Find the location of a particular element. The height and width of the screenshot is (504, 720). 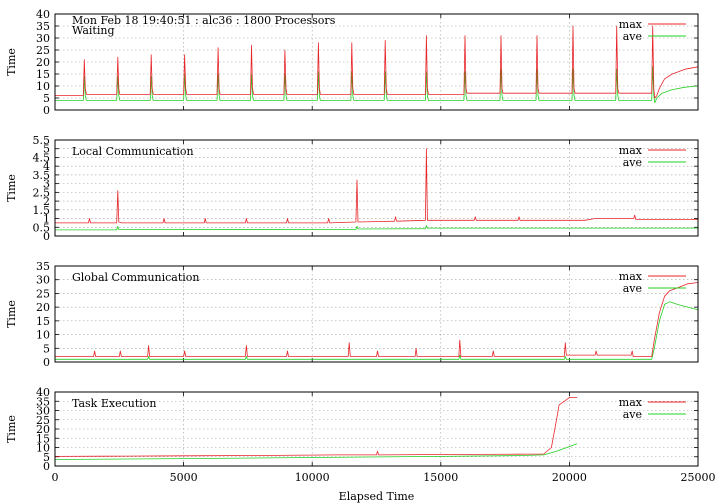

plot-frame is located at coordinates (376, 429).